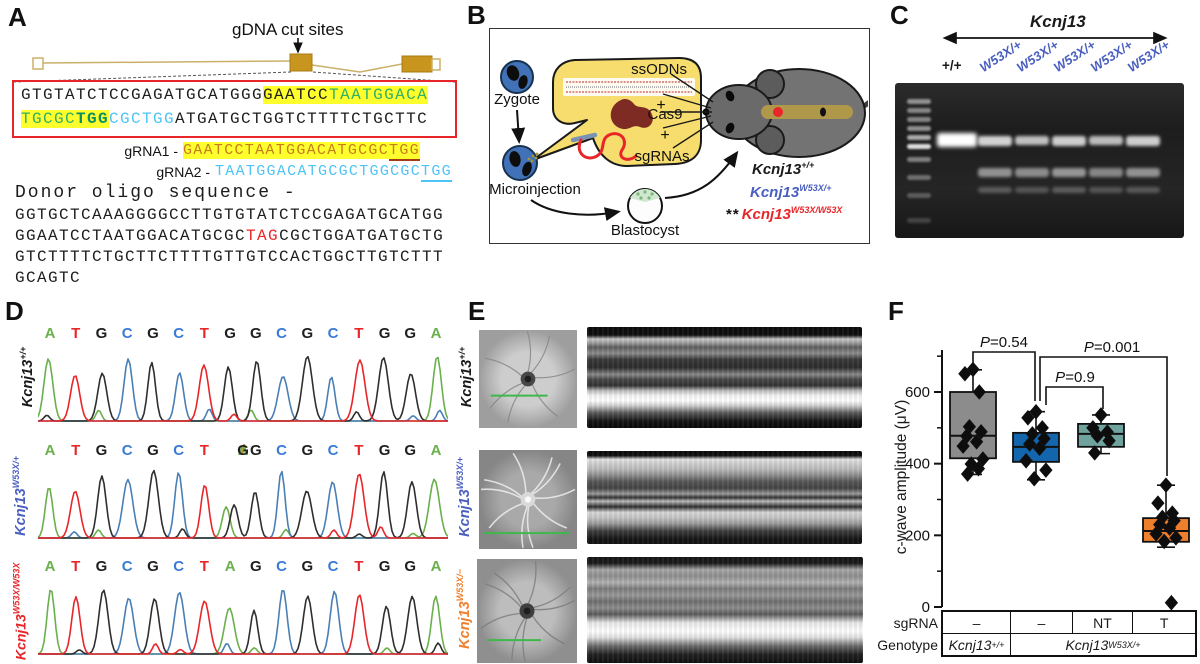 This screenshot has width=1200, height=664. I want to click on genotype-hom-label: ** Kcnj13W53X/W53X, so click(784, 214).